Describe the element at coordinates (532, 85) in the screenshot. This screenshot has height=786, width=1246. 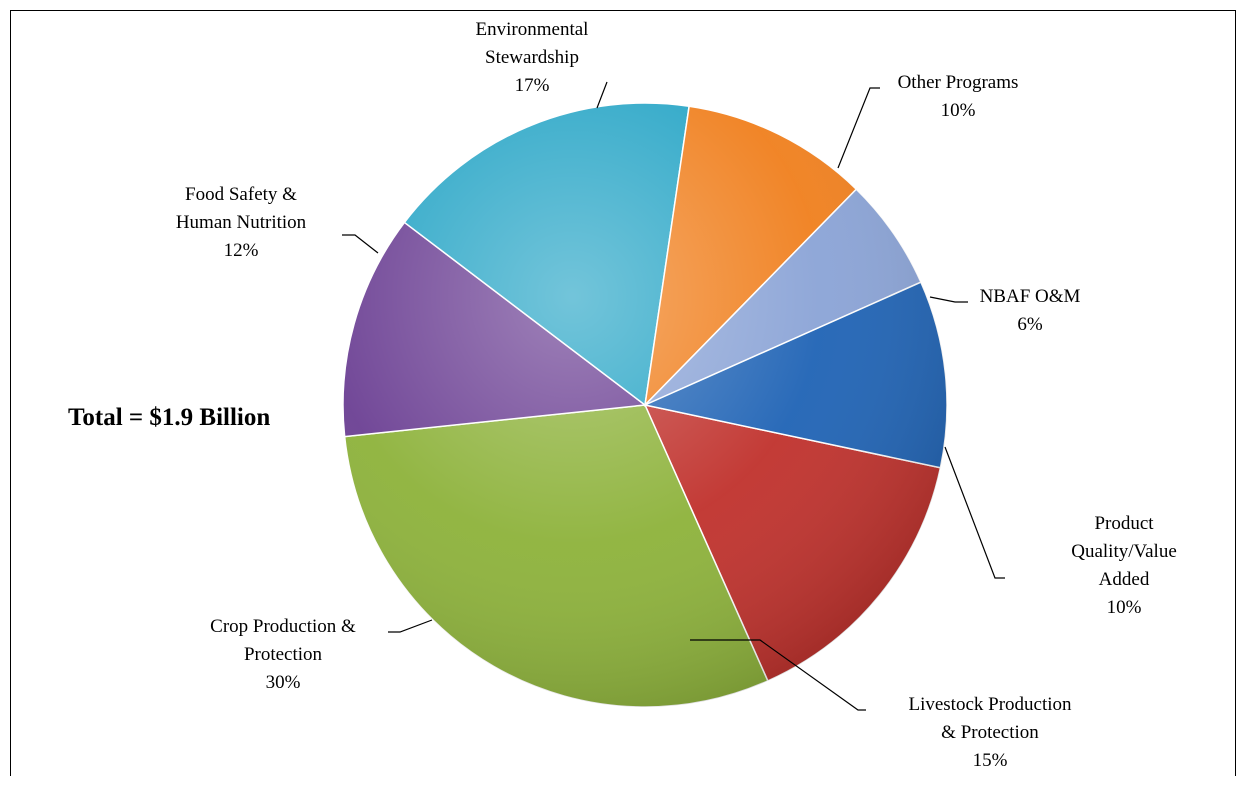
I see `slice-percent: 17%` at that location.